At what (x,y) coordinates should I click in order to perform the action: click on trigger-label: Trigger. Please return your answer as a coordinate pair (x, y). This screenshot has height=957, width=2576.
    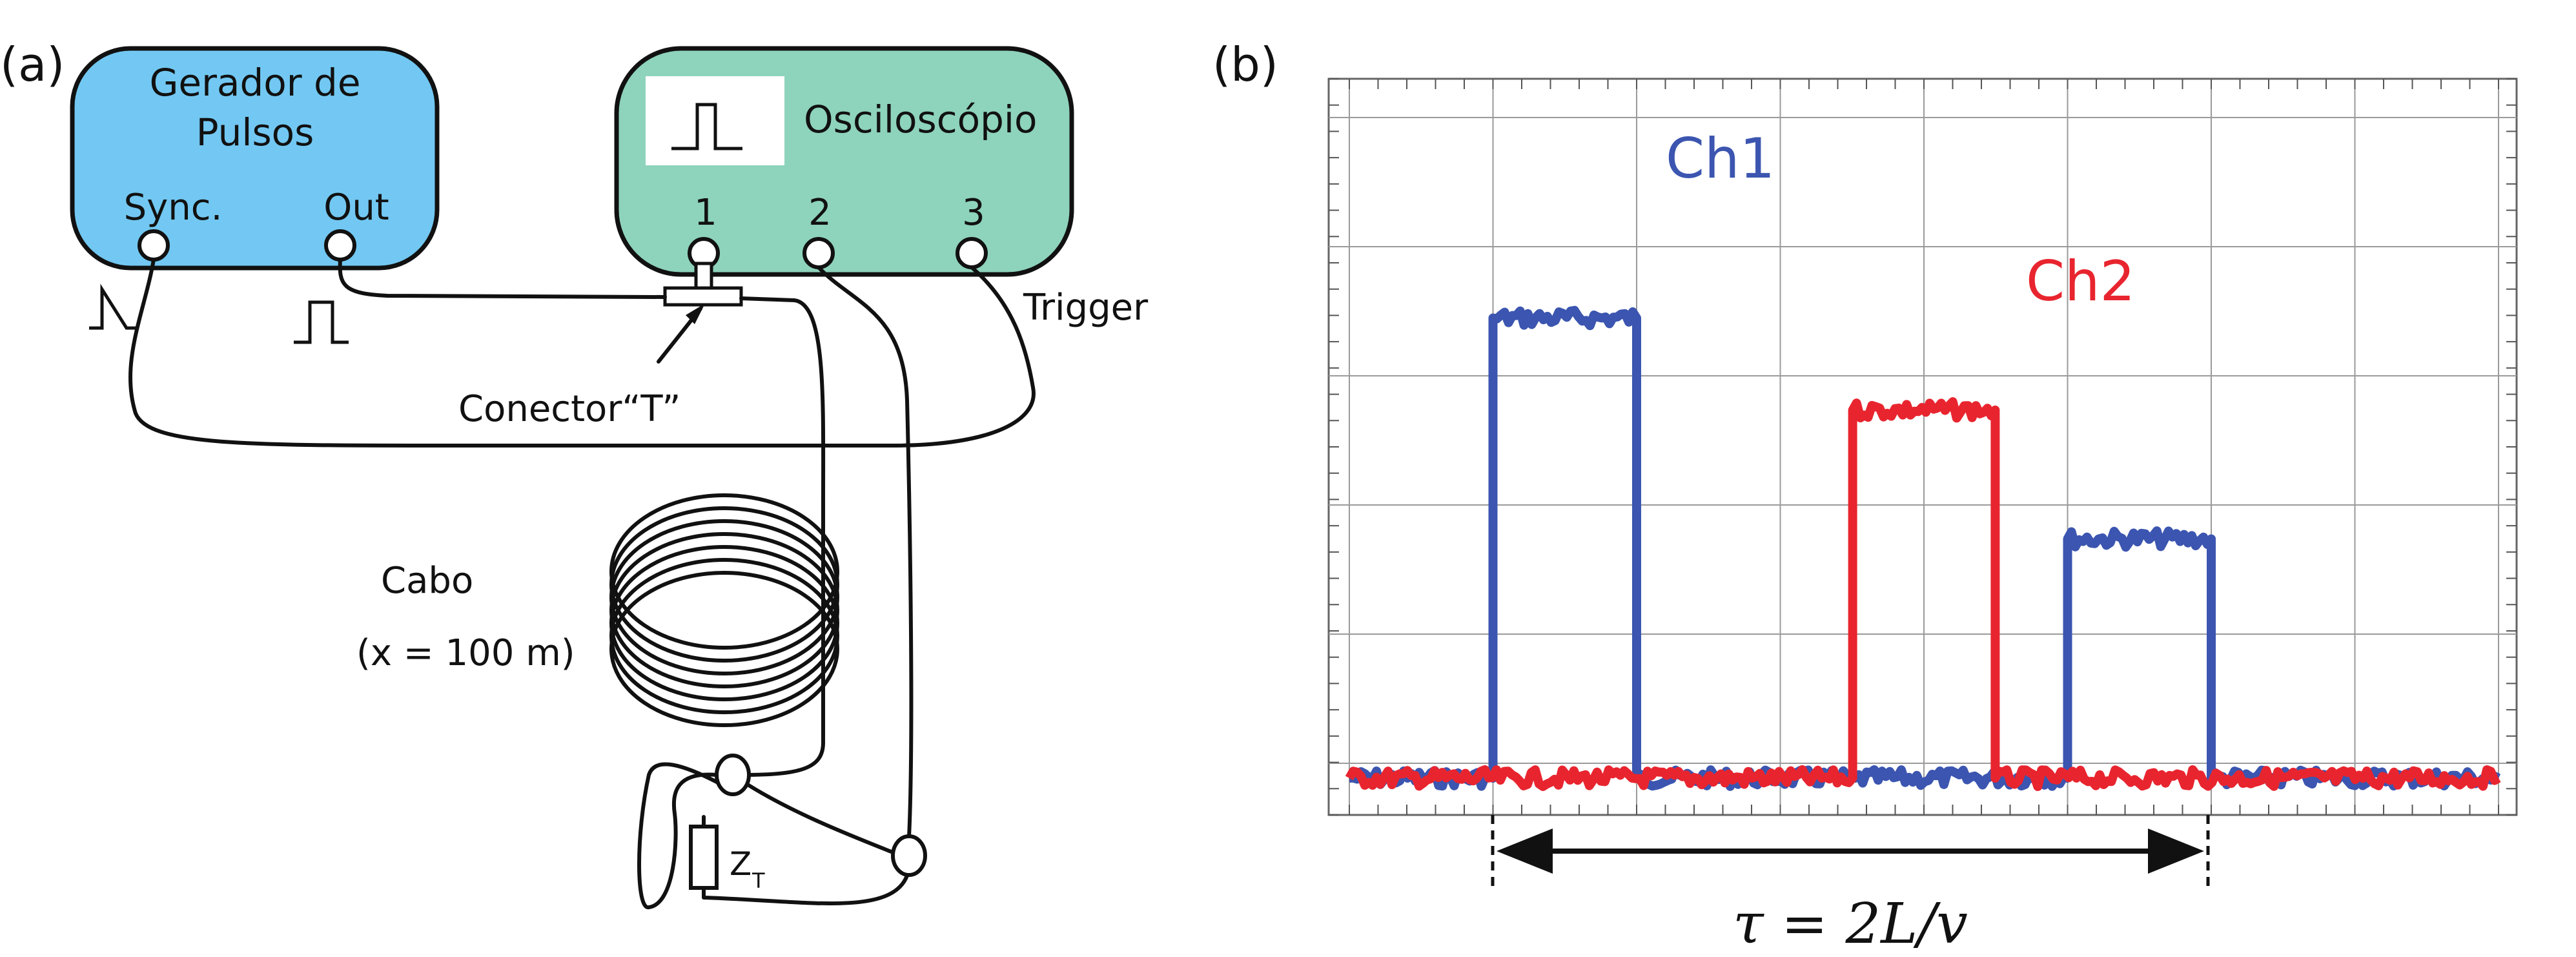
    Looking at the image, I should click on (1086, 308).